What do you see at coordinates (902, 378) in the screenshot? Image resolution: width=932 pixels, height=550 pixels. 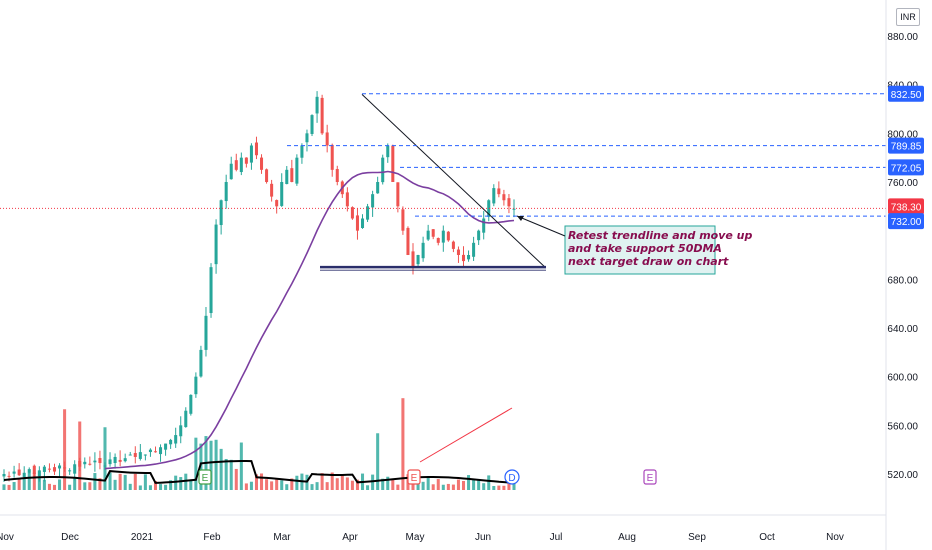 I see `y-tick-label: 600.00` at bounding box center [902, 378].